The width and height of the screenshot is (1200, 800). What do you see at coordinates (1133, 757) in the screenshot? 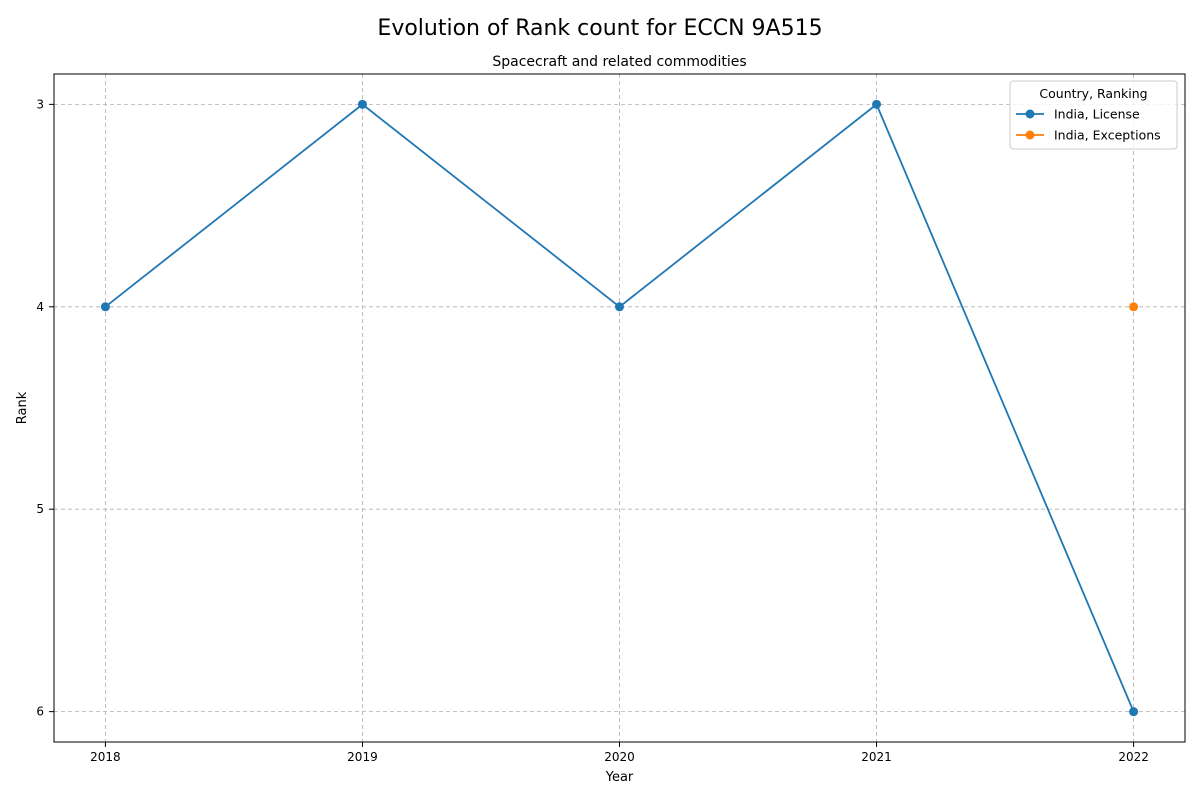
I see `x-tick-label: 2022` at bounding box center [1133, 757].